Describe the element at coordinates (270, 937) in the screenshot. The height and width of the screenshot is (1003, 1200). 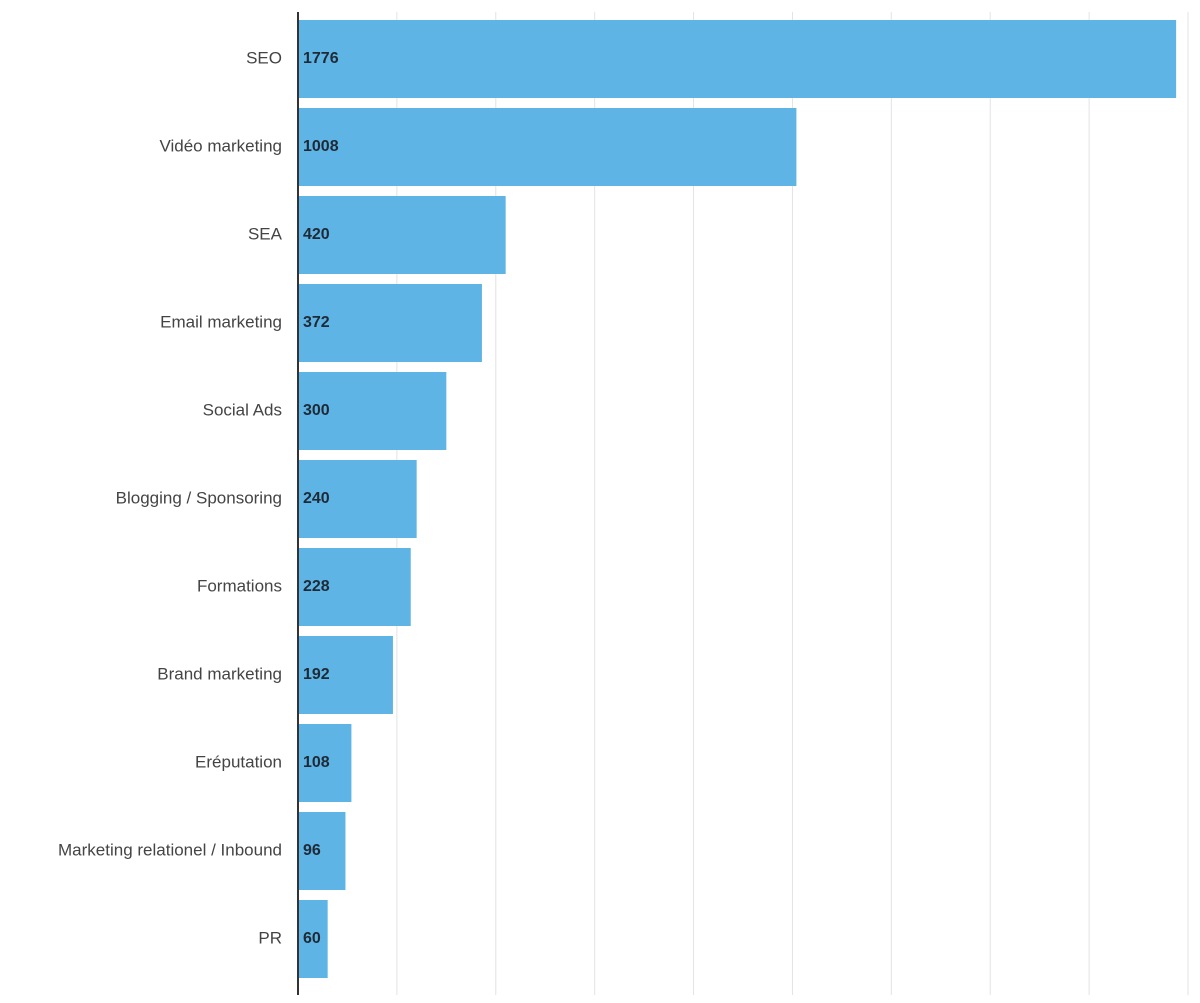
I see `category-label: PR` at that location.